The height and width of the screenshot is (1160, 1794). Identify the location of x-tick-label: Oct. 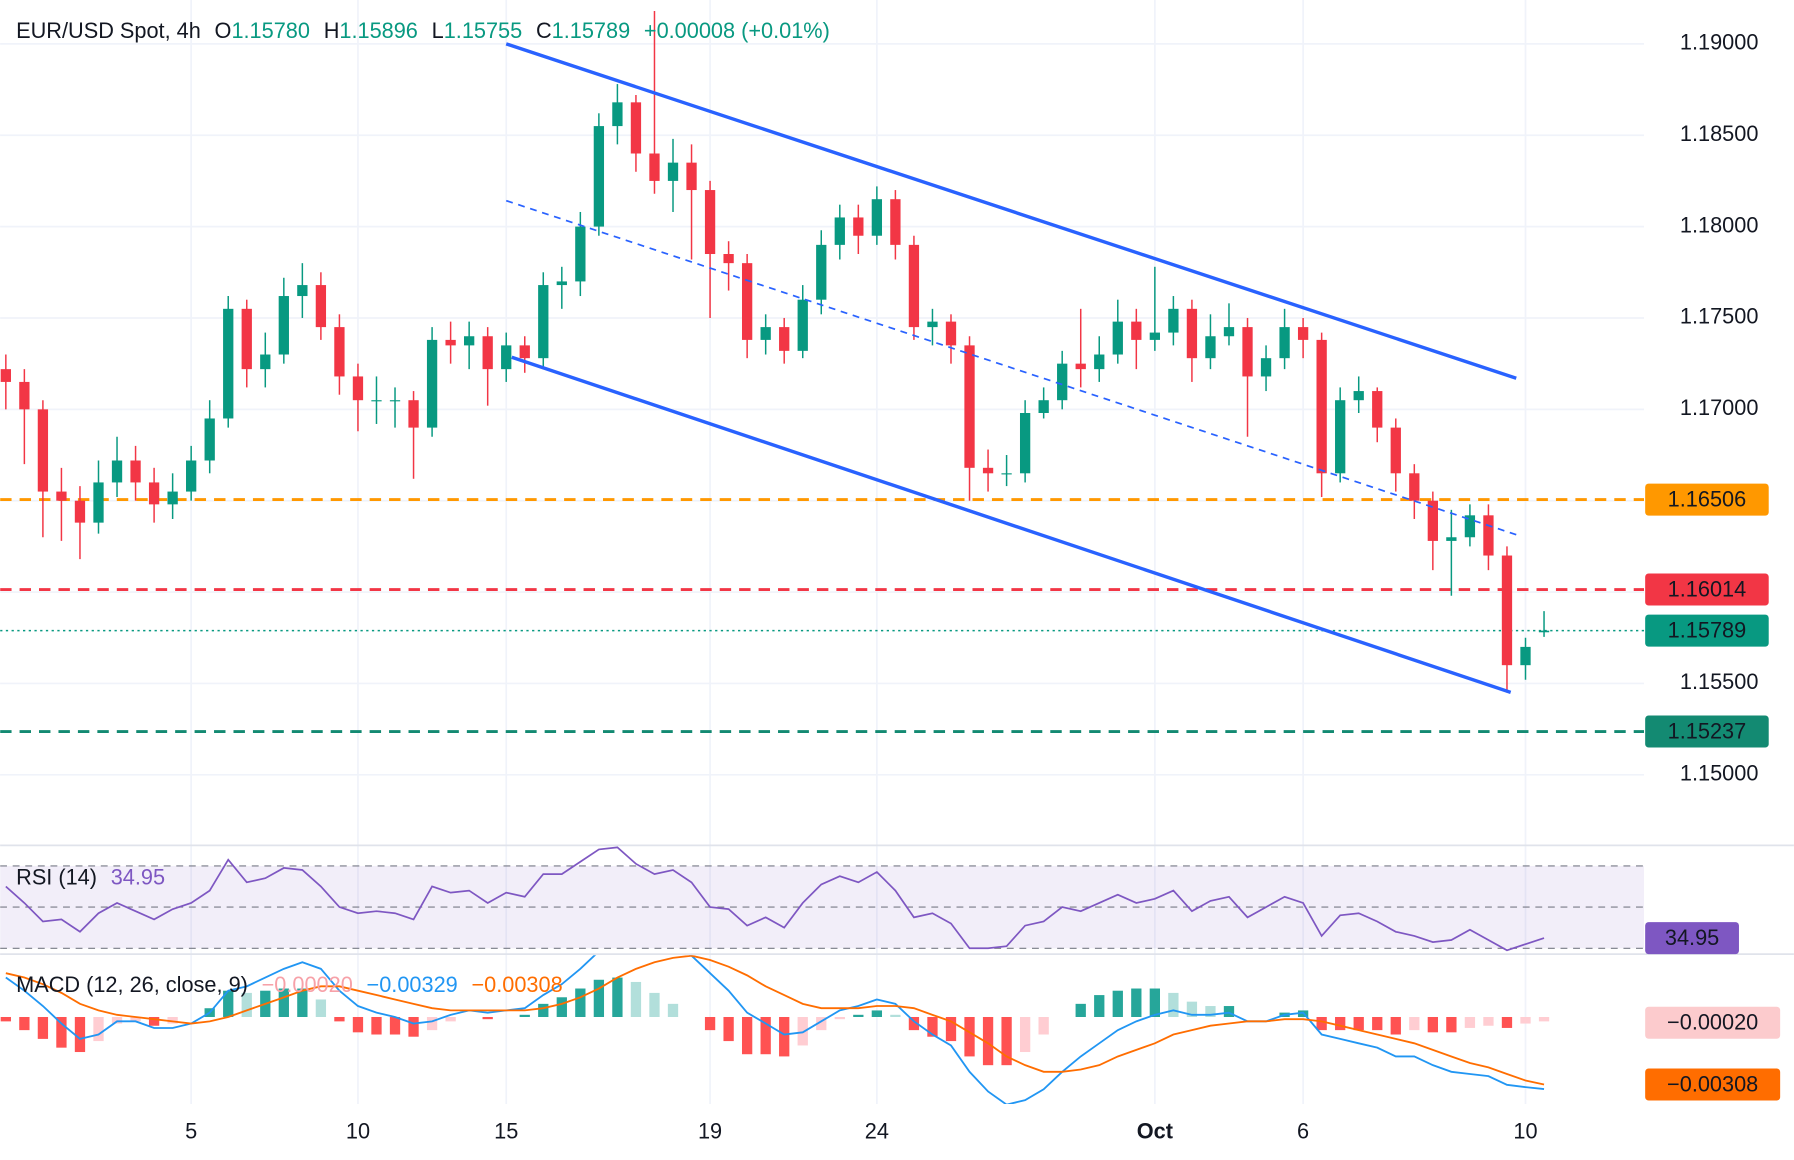
(1155, 1130).